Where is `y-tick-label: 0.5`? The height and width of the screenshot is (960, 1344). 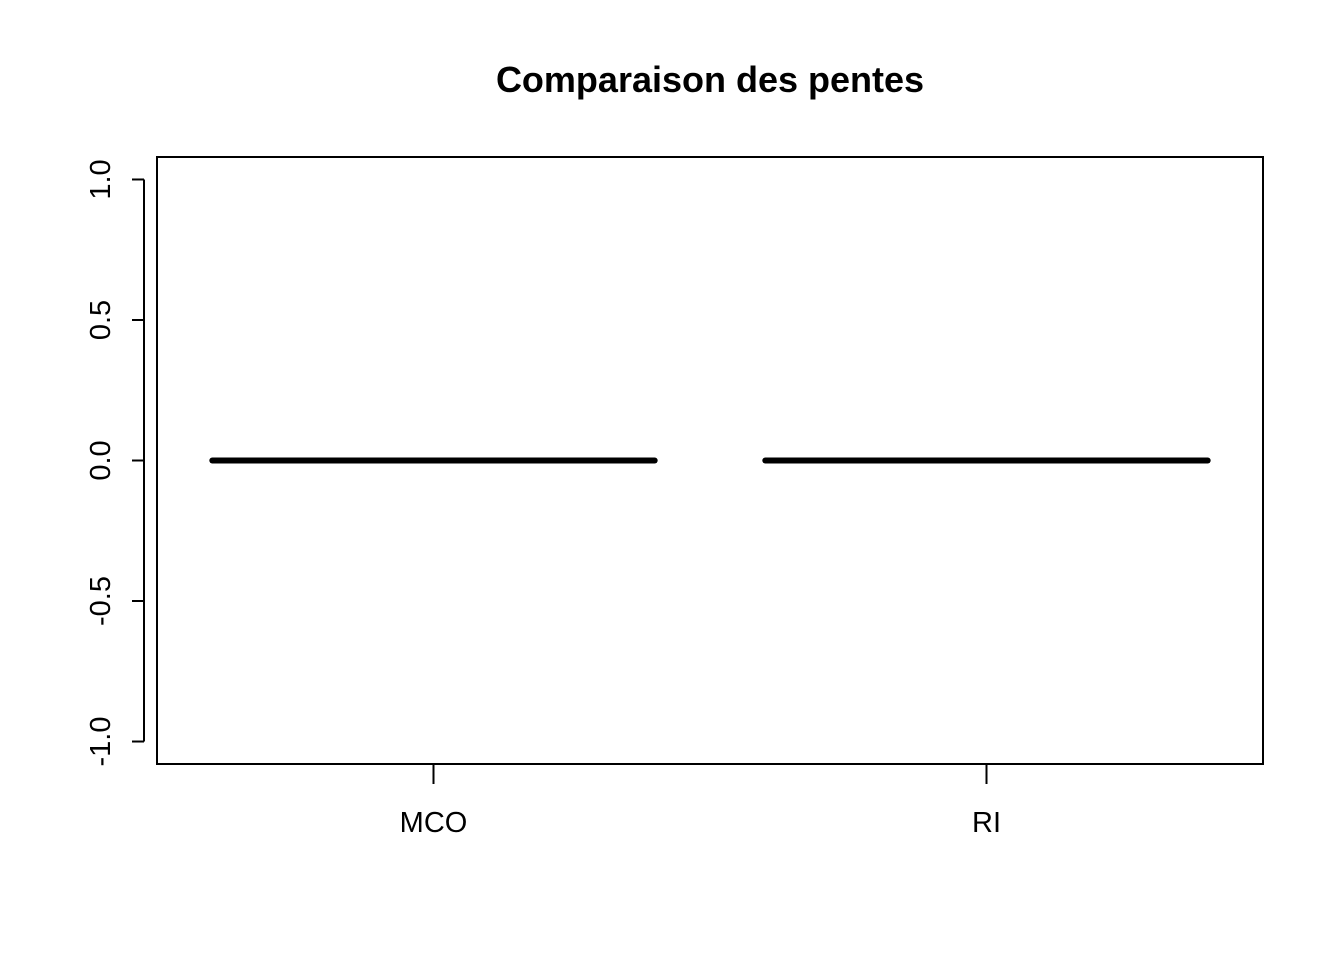
y-tick-label: 0.5 is located at coordinates (101, 320).